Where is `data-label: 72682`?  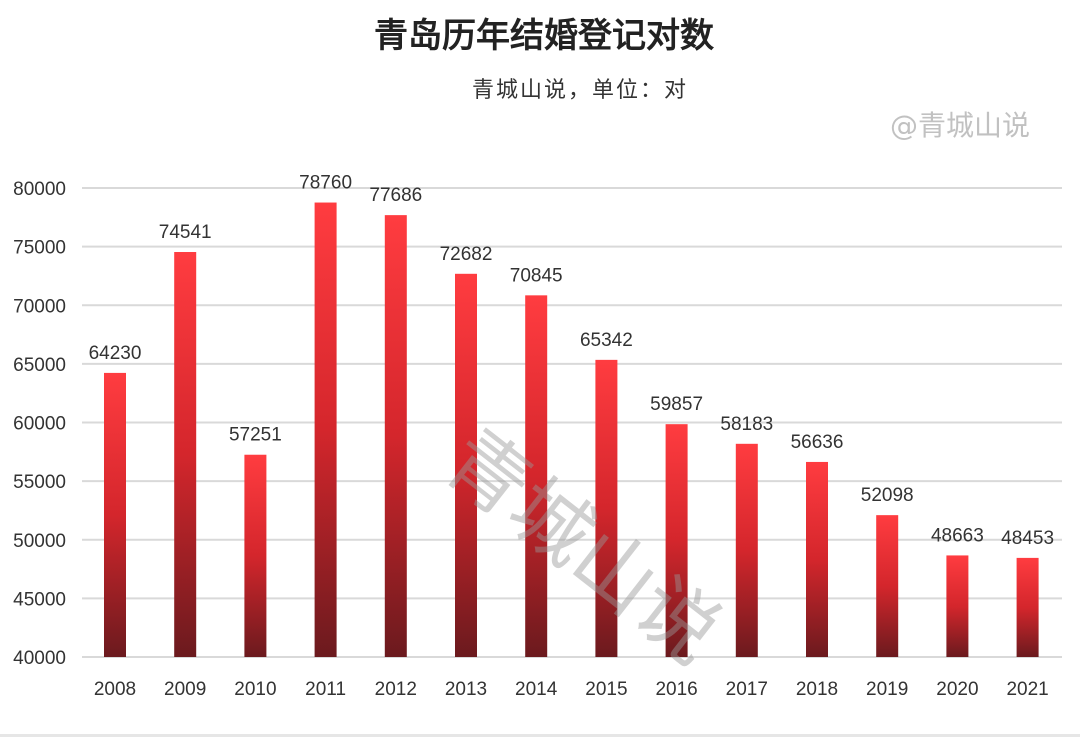
data-label: 72682 is located at coordinates (466, 254).